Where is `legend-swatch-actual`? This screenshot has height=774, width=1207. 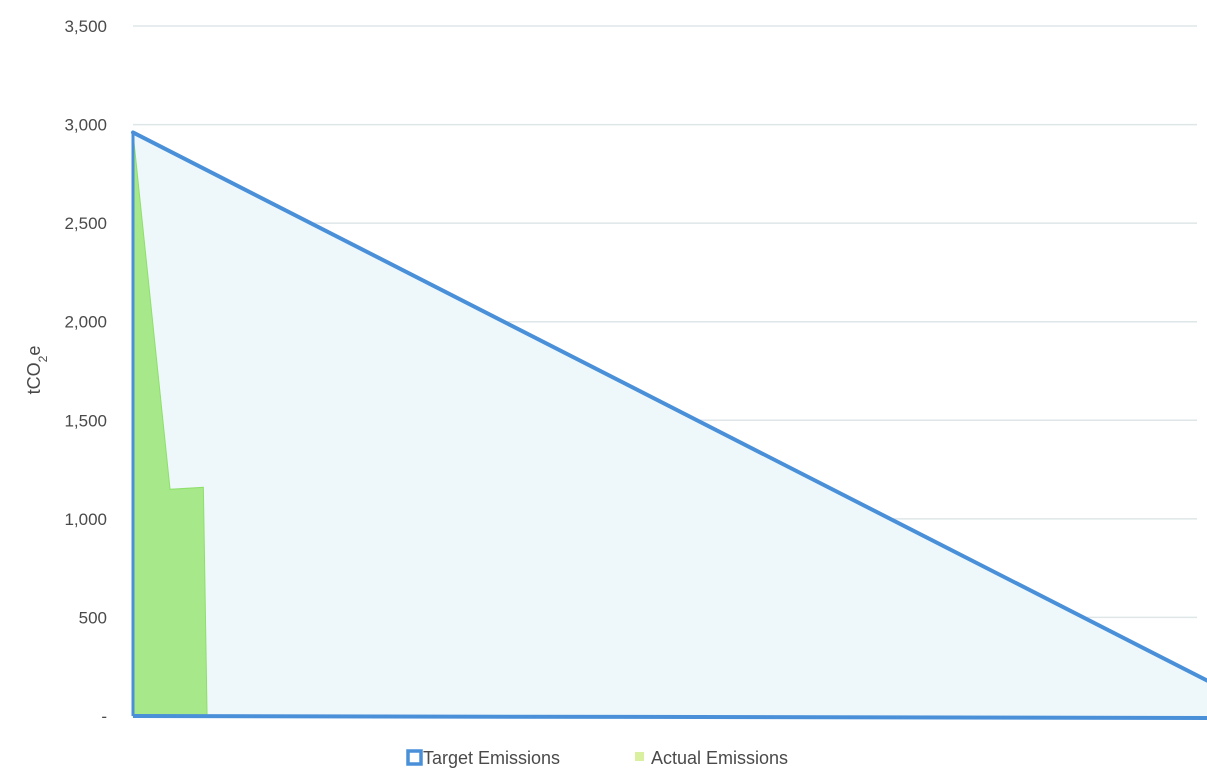
legend-swatch-actual is located at coordinates (639, 756).